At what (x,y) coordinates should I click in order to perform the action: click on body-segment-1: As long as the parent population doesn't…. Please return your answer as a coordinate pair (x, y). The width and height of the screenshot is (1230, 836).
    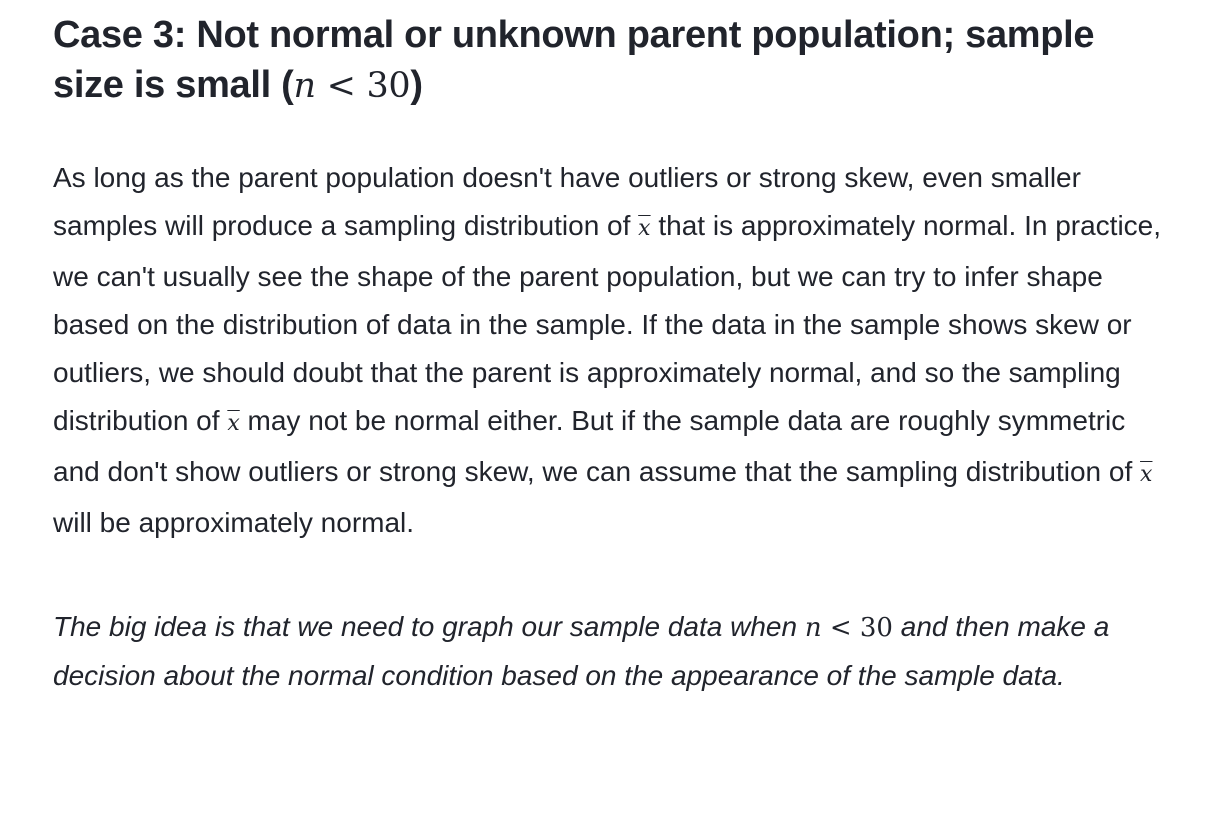
    Looking at the image, I should click on (567, 201).